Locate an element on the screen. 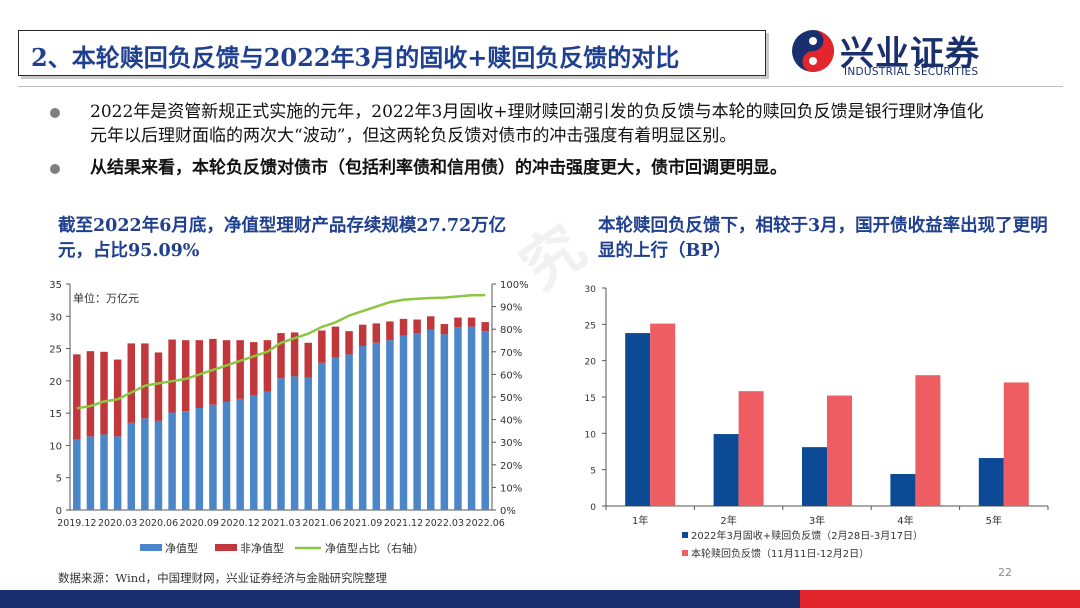 The height and width of the screenshot is (608, 1080). x-tick-label: 2020.06 is located at coordinates (158, 523).